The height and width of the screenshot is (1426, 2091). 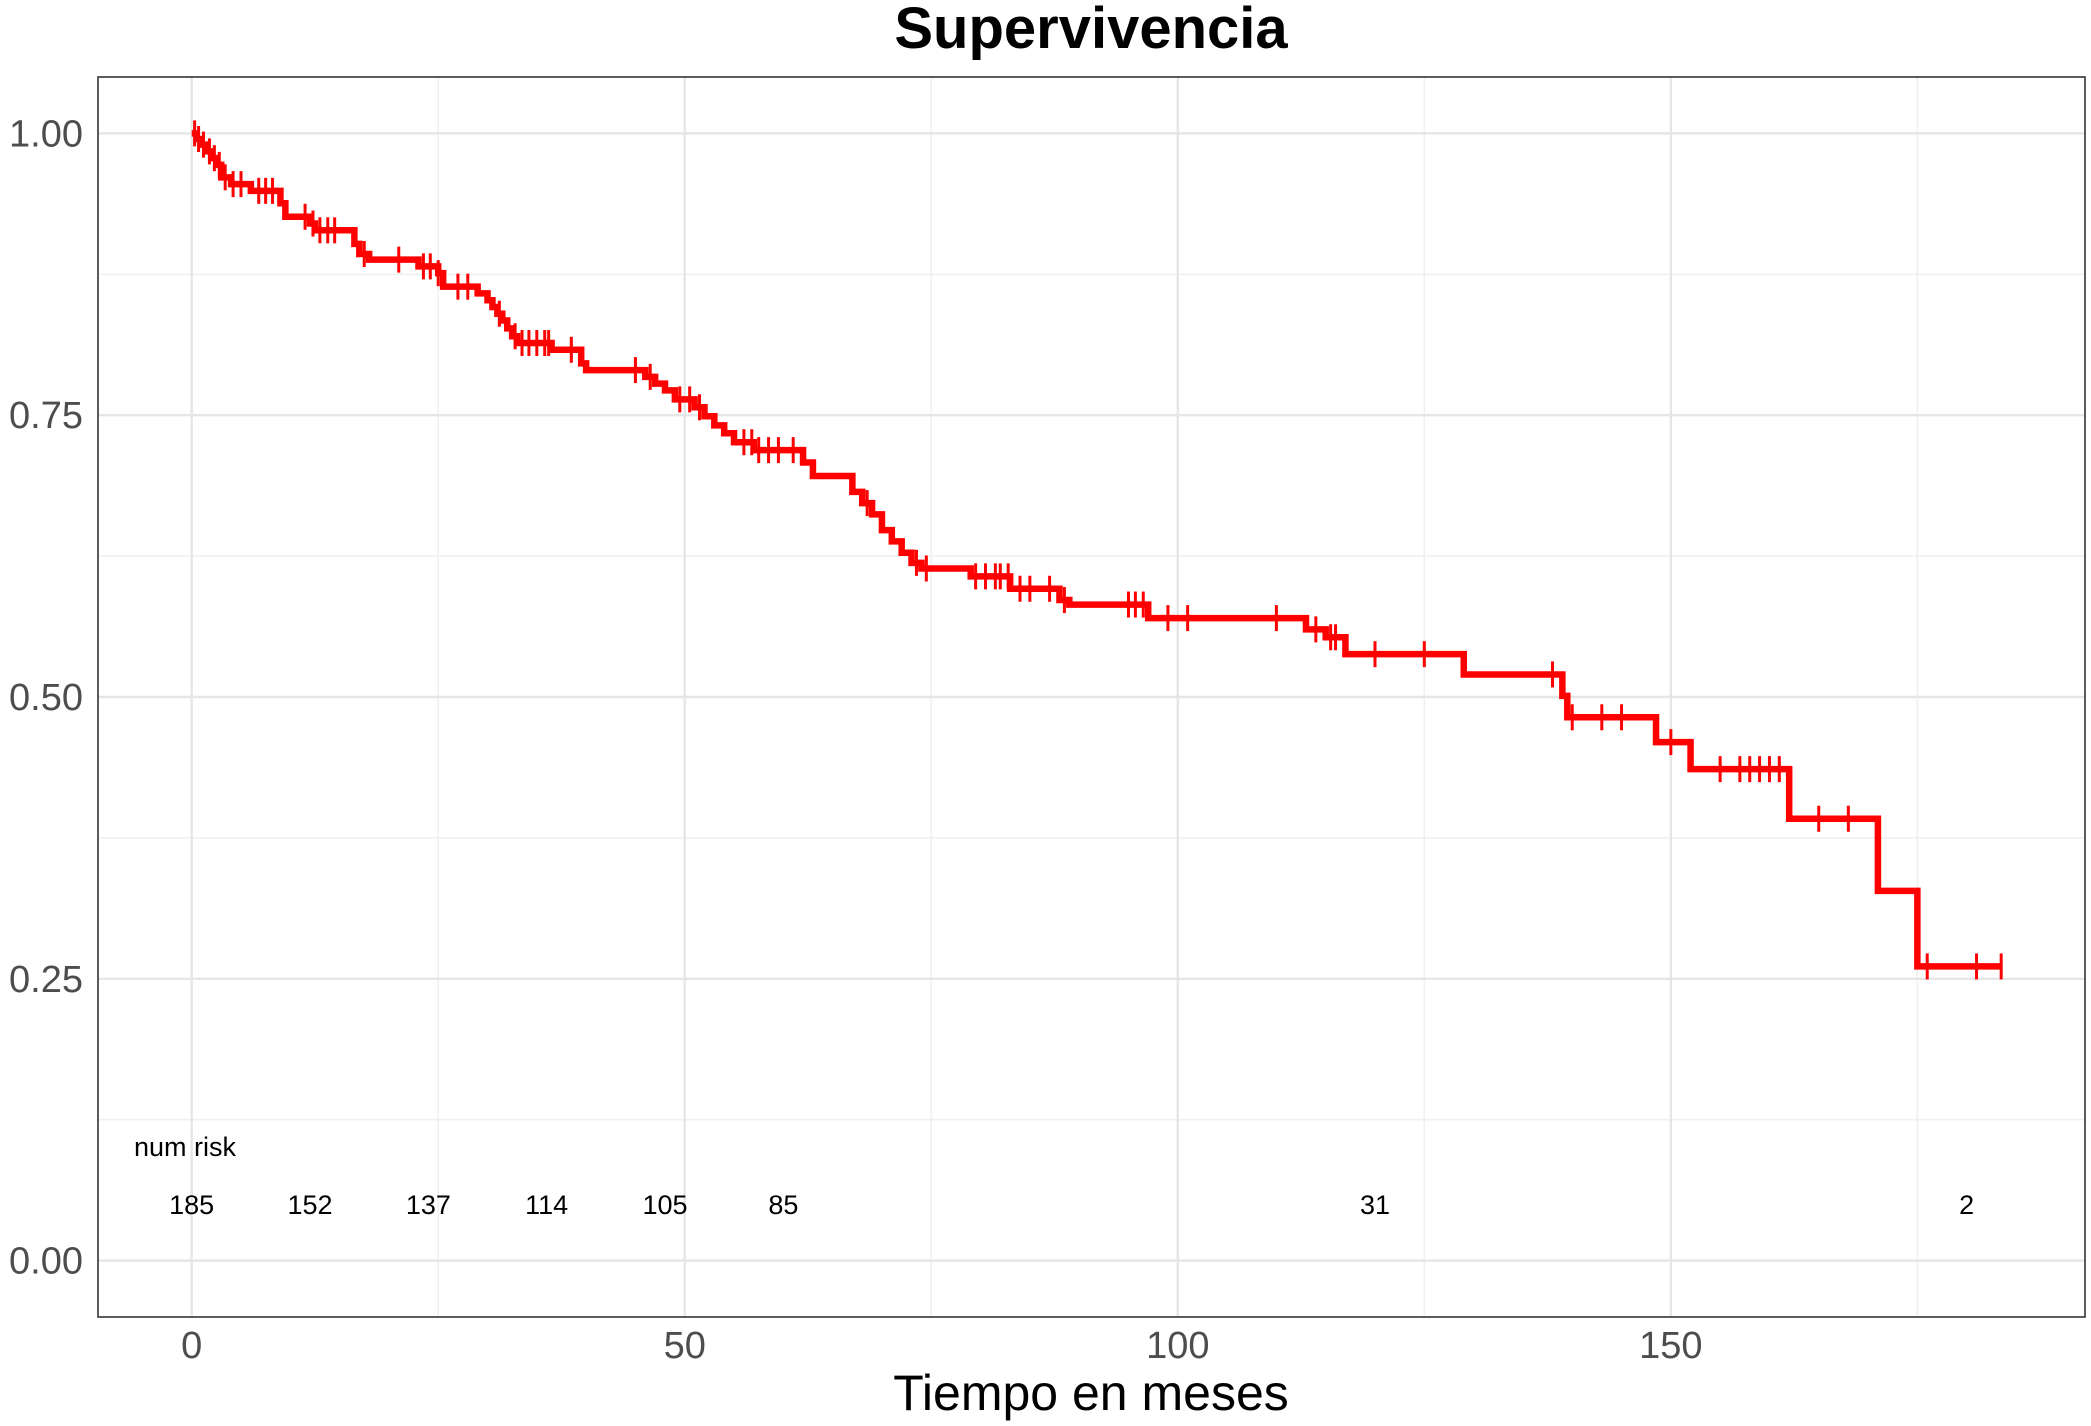 What do you see at coordinates (46, 416) in the screenshot?
I see `y-tick-label: 0.75` at bounding box center [46, 416].